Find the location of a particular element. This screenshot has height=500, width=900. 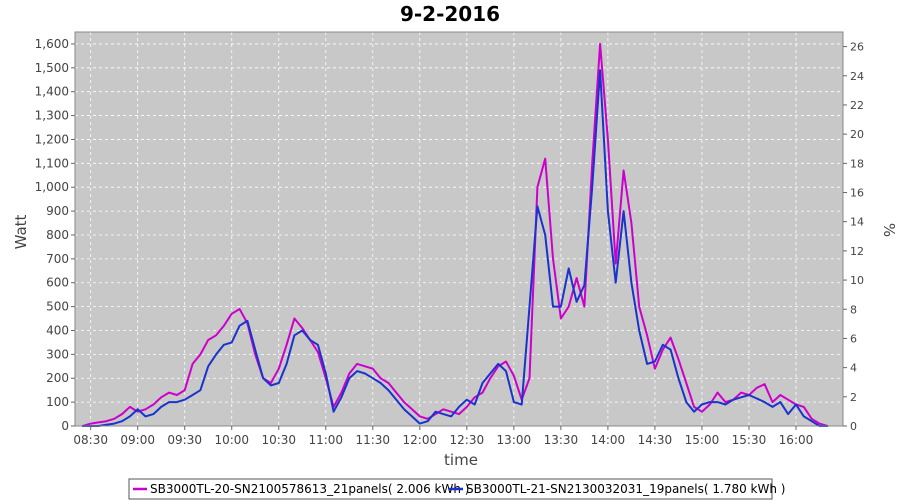

y-tick-label: 1,600 is located at coordinates (52, 44).